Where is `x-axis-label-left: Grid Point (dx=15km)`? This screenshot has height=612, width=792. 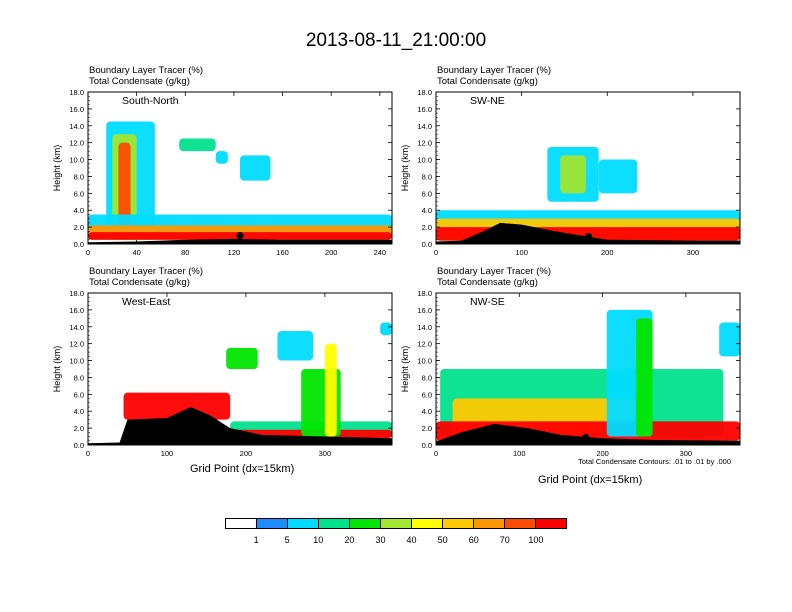
x-axis-label-left: Grid Point (dx=15km) is located at coordinates (242, 469).